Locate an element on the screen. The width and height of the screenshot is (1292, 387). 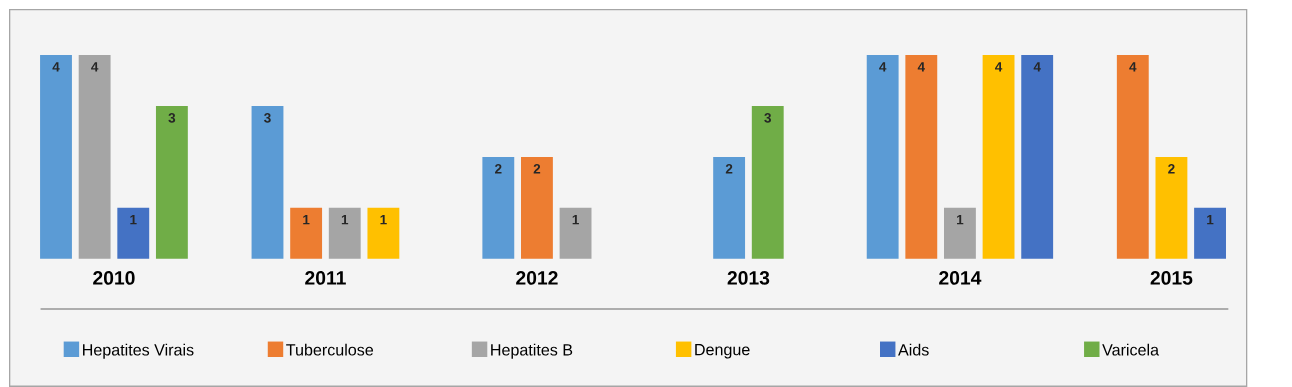
legend-label: Tuberculose is located at coordinates (330, 349).